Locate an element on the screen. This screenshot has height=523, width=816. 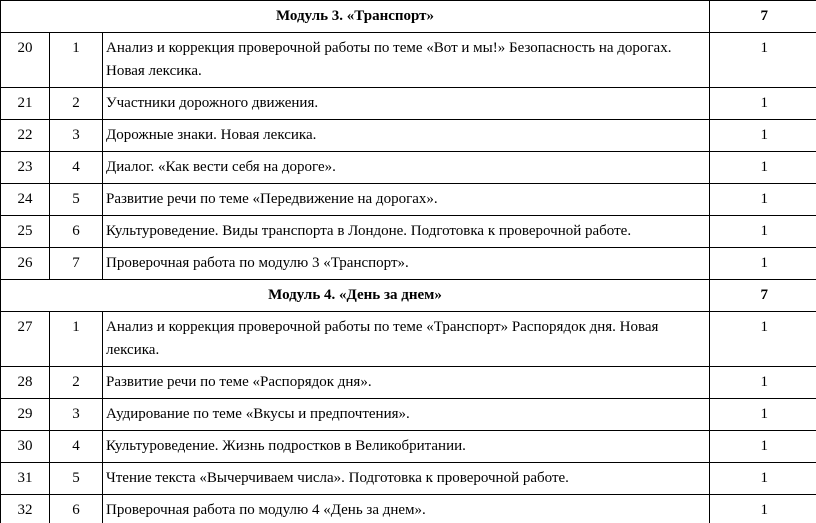
cell-lesson-number: 26 is located at coordinates (25, 263).